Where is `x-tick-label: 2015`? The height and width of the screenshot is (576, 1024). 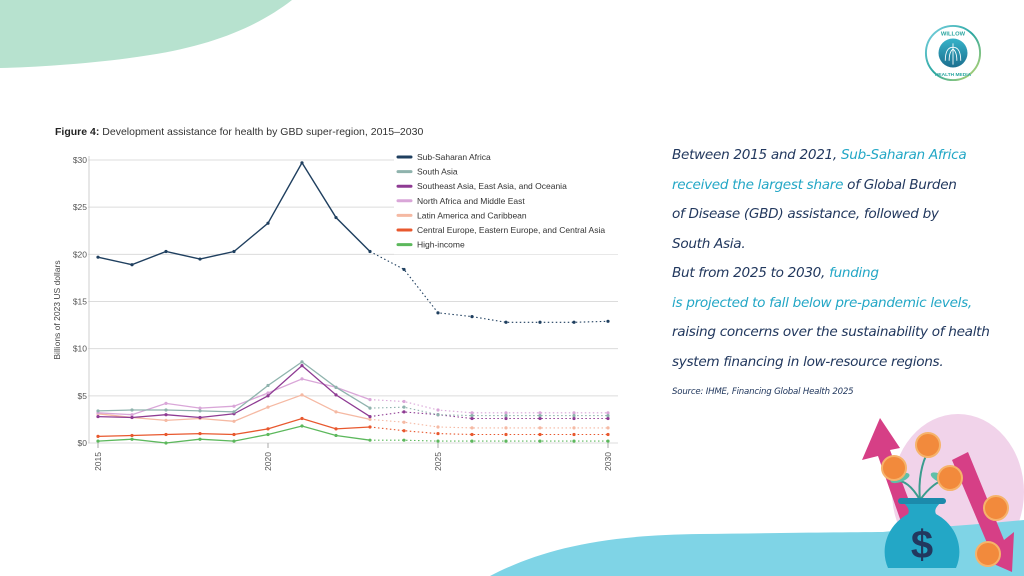
x-tick-label: 2015 is located at coordinates (98, 461).